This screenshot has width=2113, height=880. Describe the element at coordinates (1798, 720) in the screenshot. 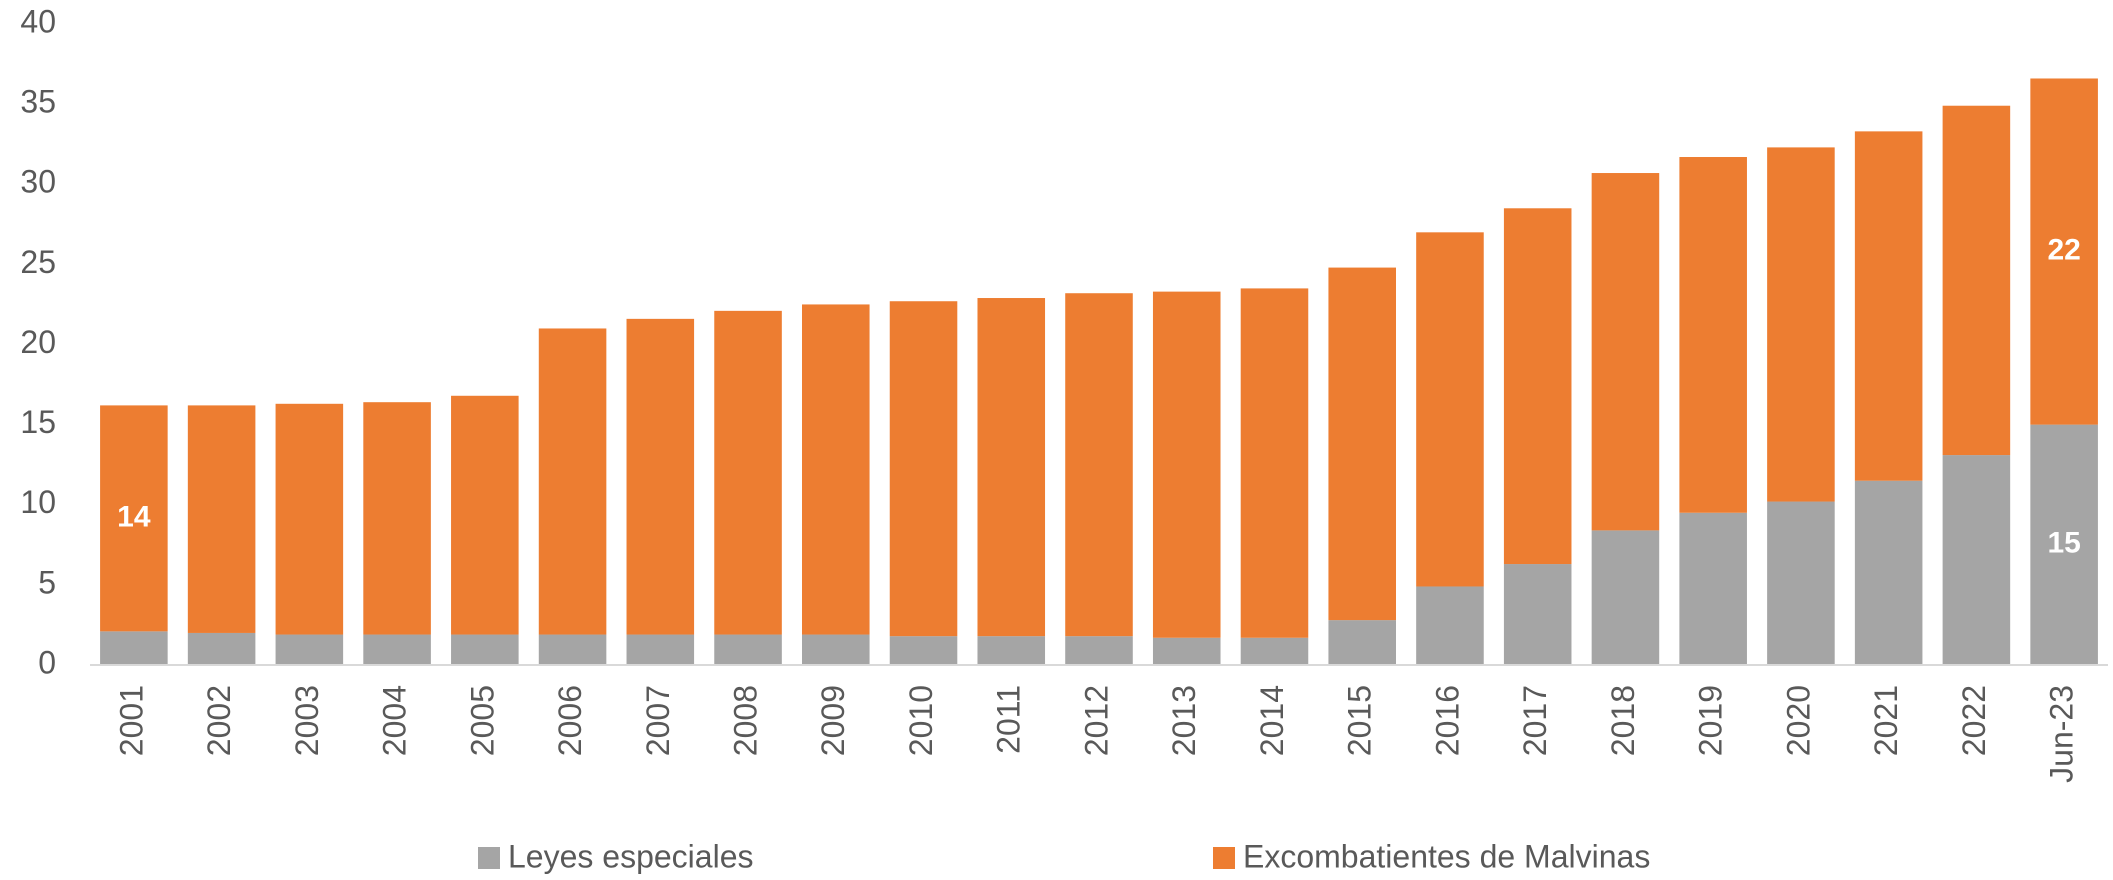

I see `x-tick-label: 2020` at that location.